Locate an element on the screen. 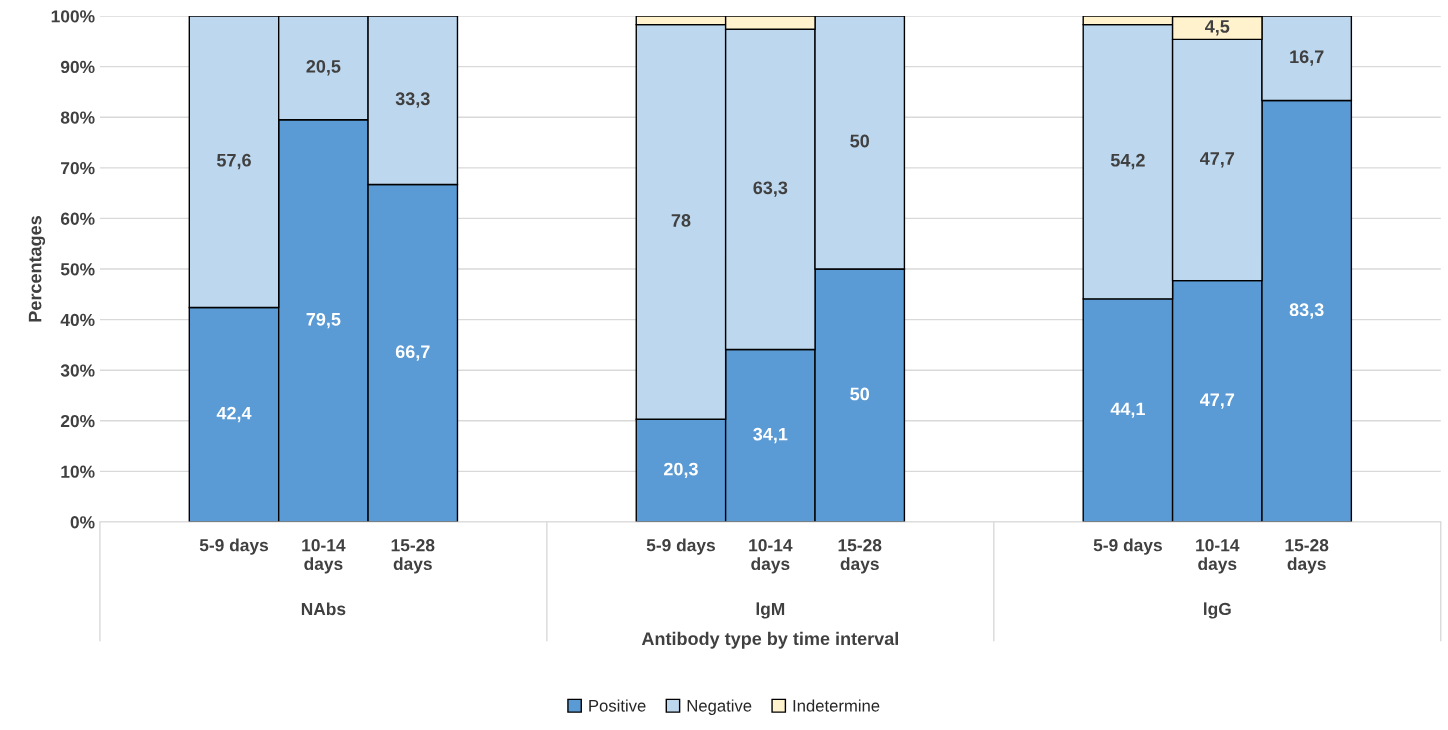 The width and height of the screenshot is (1448, 730). y-tick-label: 30% is located at coordinates (77, 370).